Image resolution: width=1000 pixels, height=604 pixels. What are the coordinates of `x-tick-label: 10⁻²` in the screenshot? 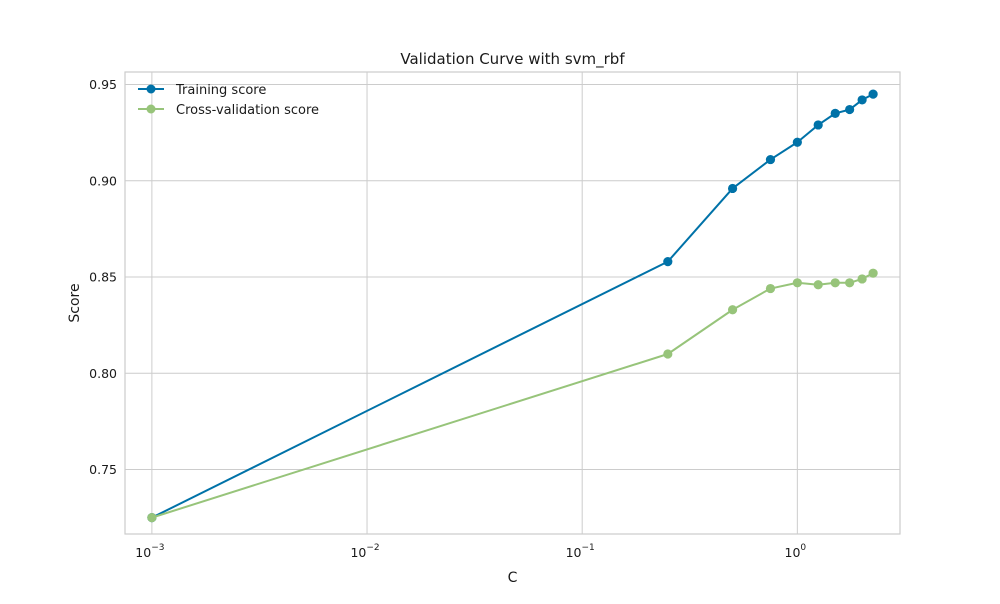 It's located at (364, 551).